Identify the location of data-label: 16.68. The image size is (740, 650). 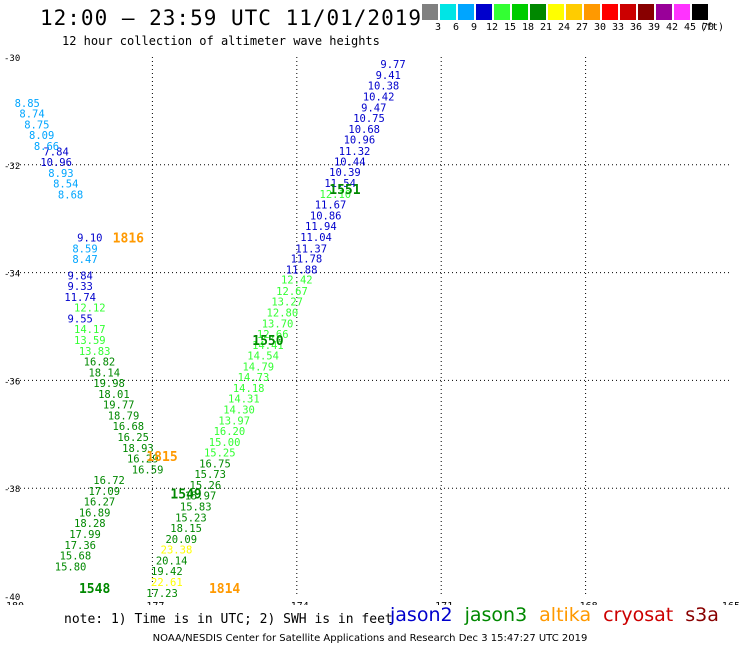
(129, 427).